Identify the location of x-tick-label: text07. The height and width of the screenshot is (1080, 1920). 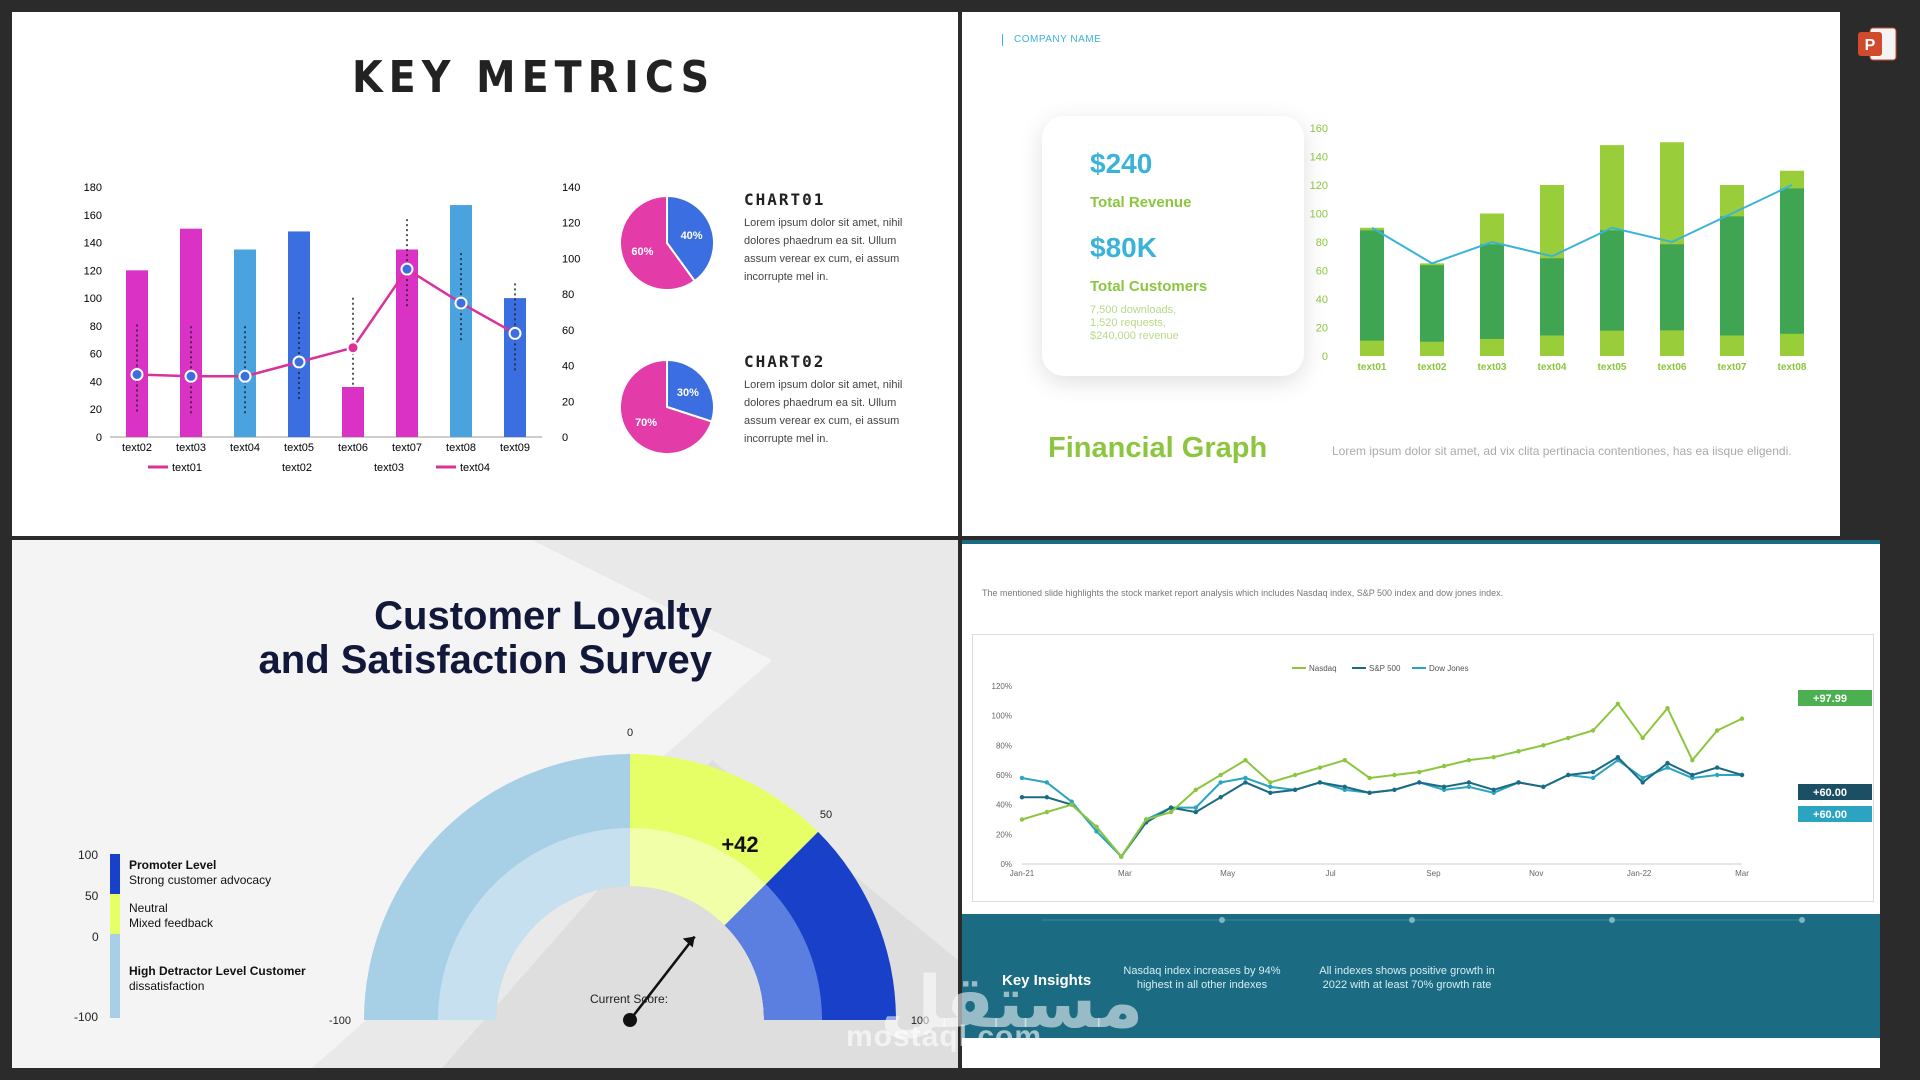
(1732, 367).